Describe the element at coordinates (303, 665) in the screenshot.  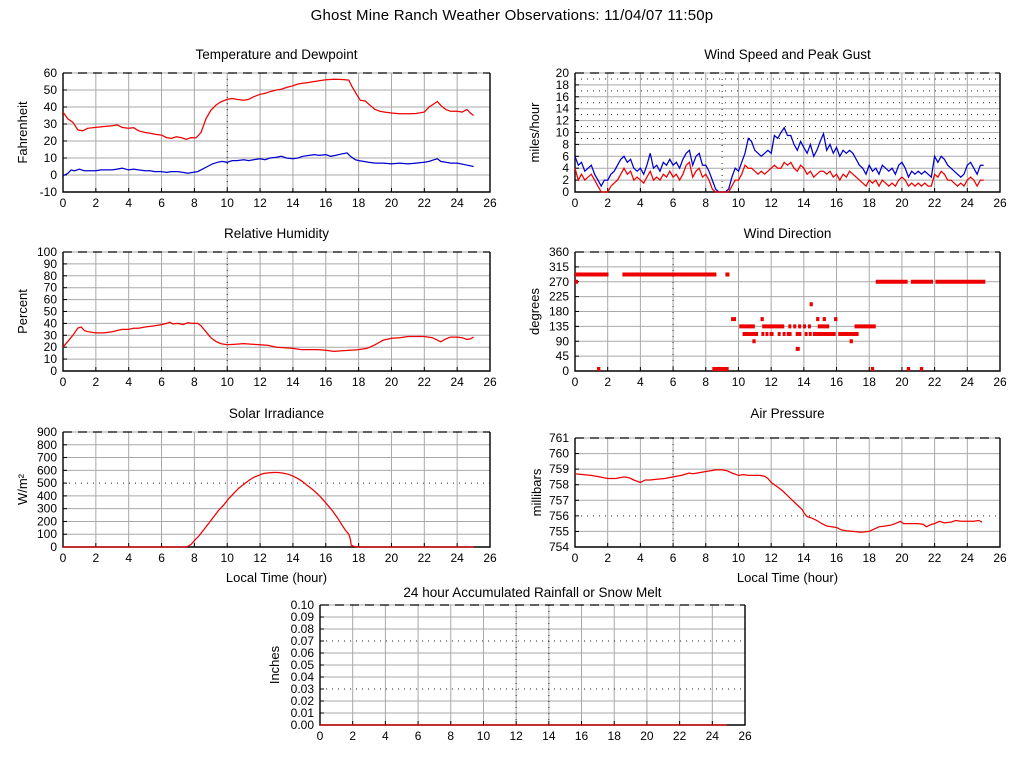
I see `y-tick-label: 0.05` at that location.